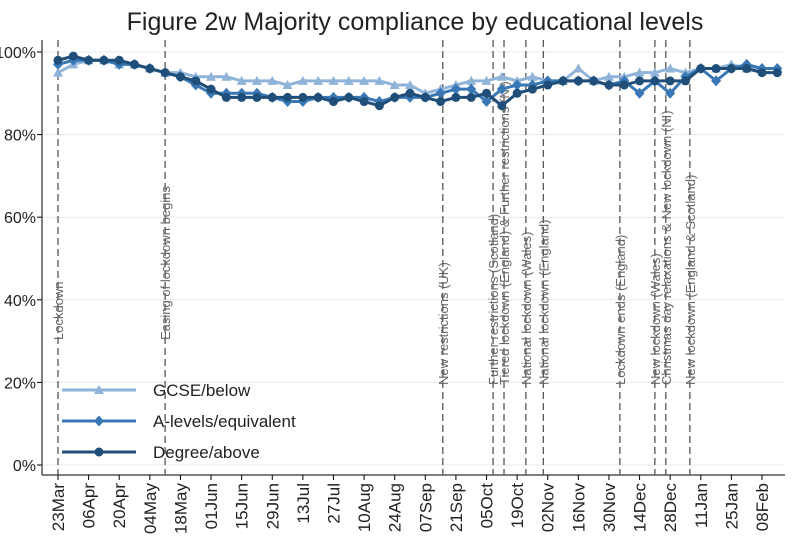  What do you see at coordinates (543, 302) in the screenshot?
I see `annotation-text: National lockdown (England)` at bounding box center [543, 302].